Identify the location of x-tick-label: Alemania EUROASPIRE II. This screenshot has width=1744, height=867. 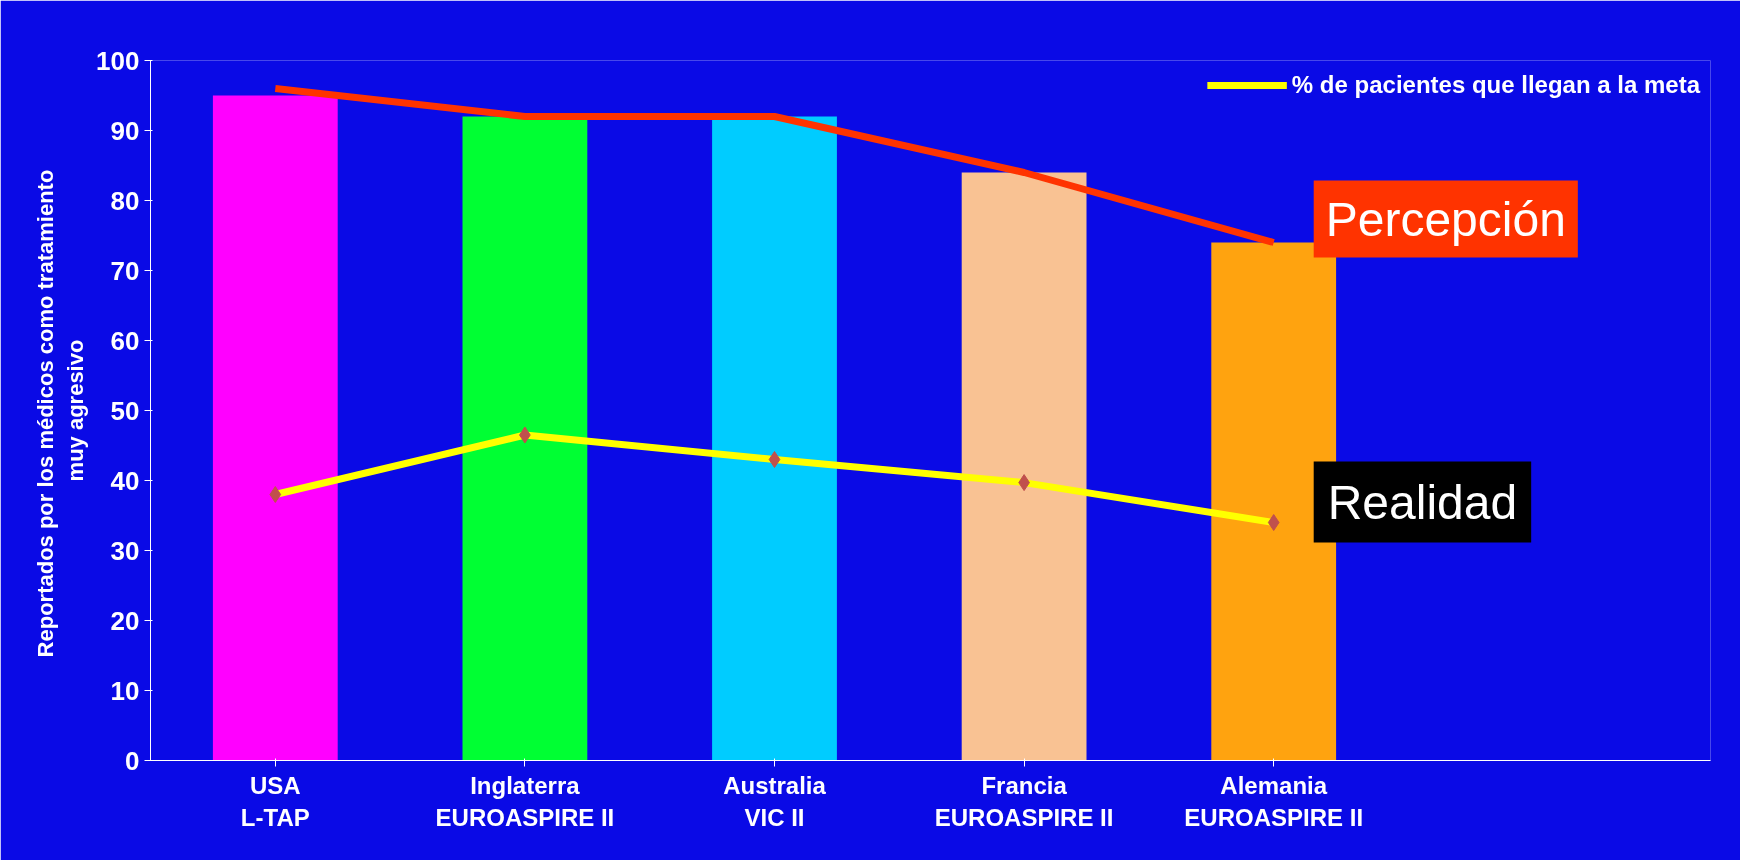
(1274, 801).